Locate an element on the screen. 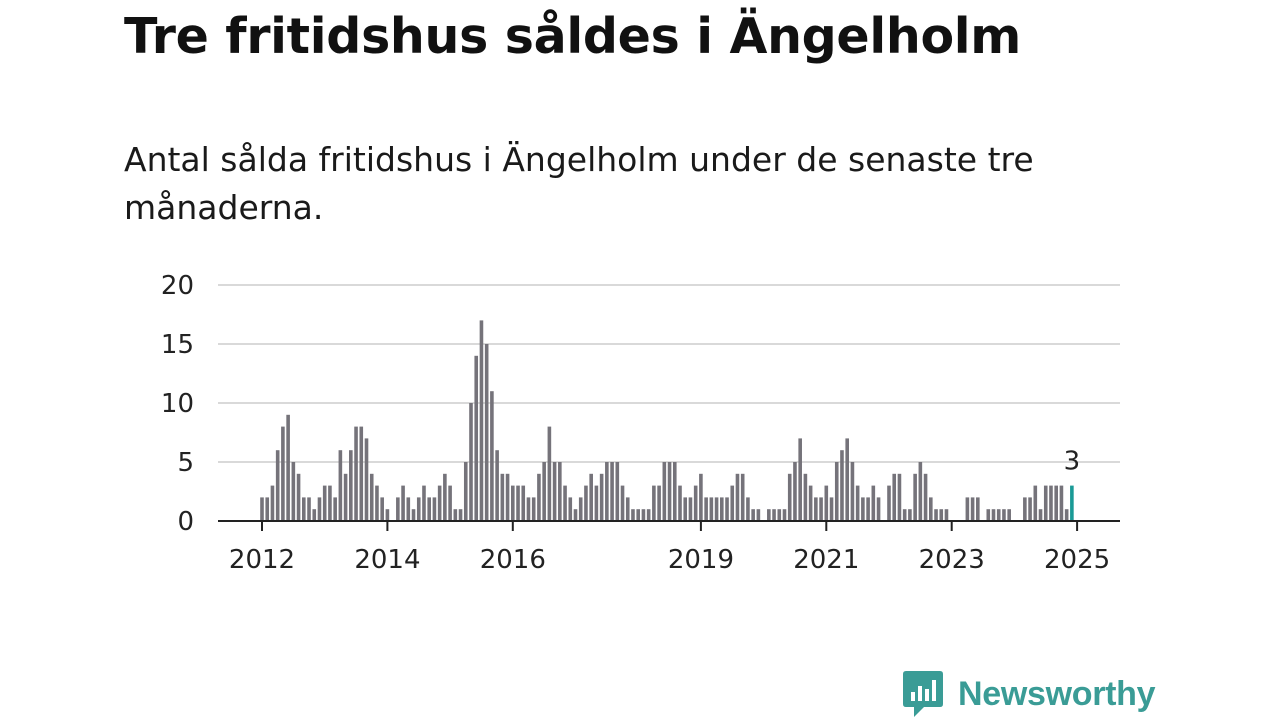 The width and height of the screenshot is (1280, 720). x-tick-label: 2016 is located at coordinates (513, 560).